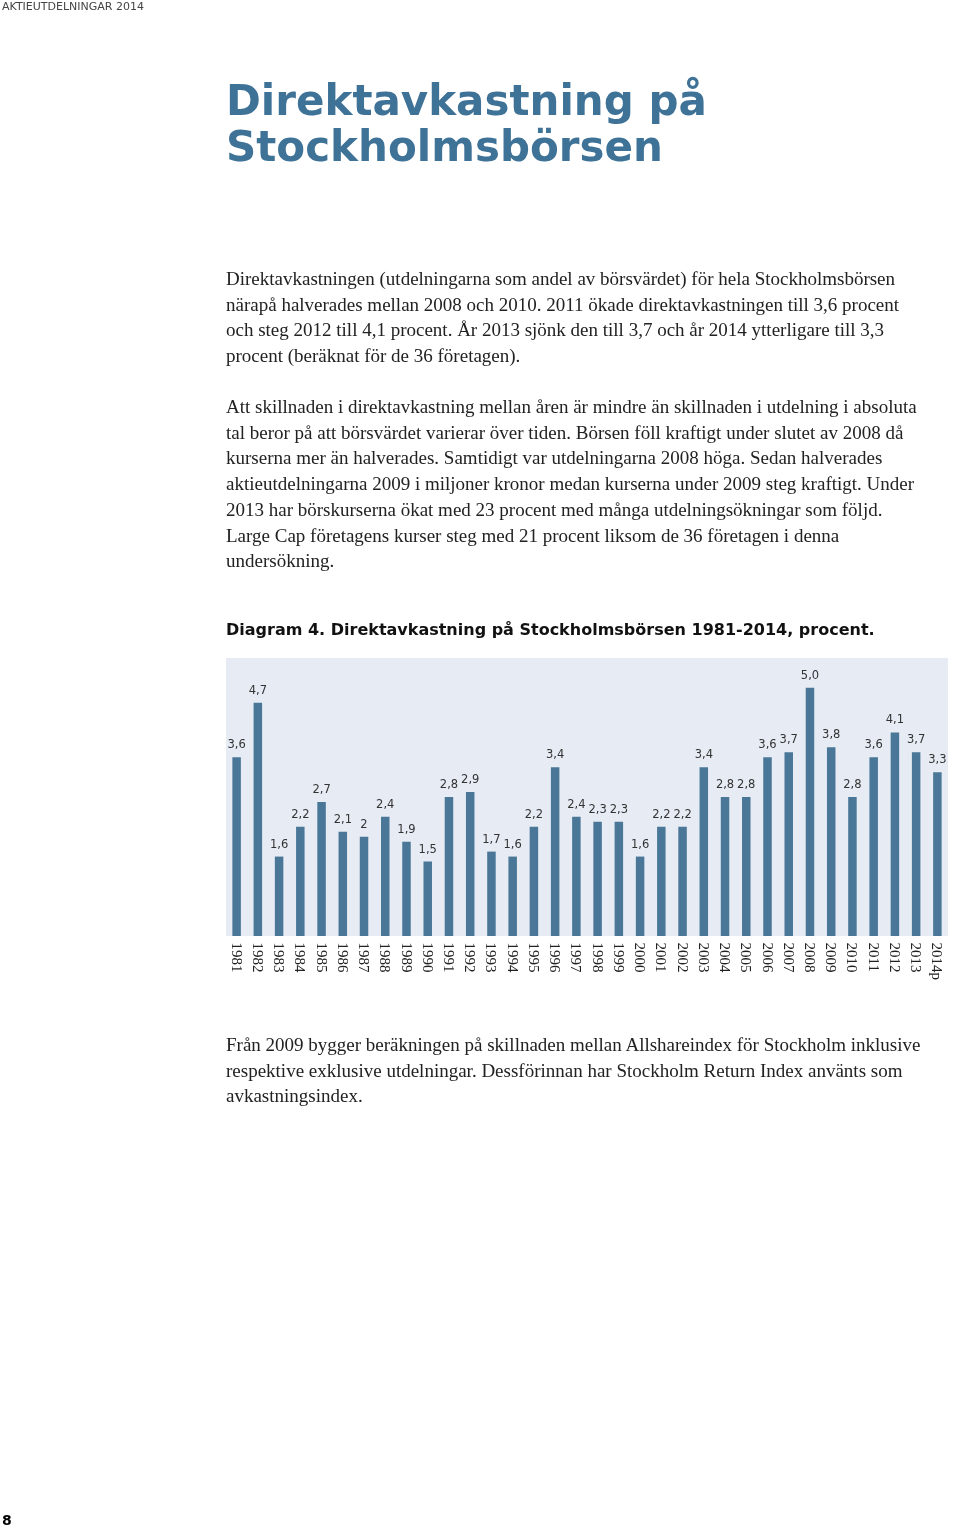  Describe the element at coordinates (470, 957) in the screenshot. I see `x-tick-label: 1992` at that location.